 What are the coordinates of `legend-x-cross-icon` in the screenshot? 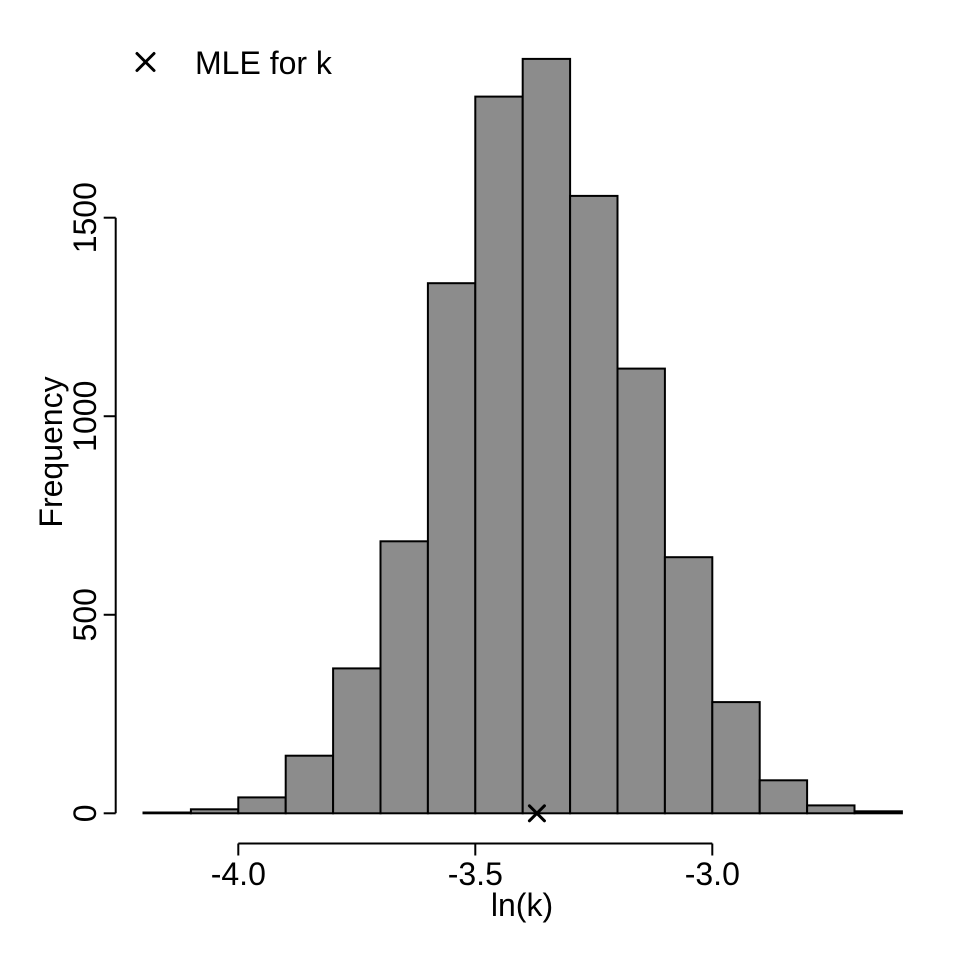 It's located at (145, 62).